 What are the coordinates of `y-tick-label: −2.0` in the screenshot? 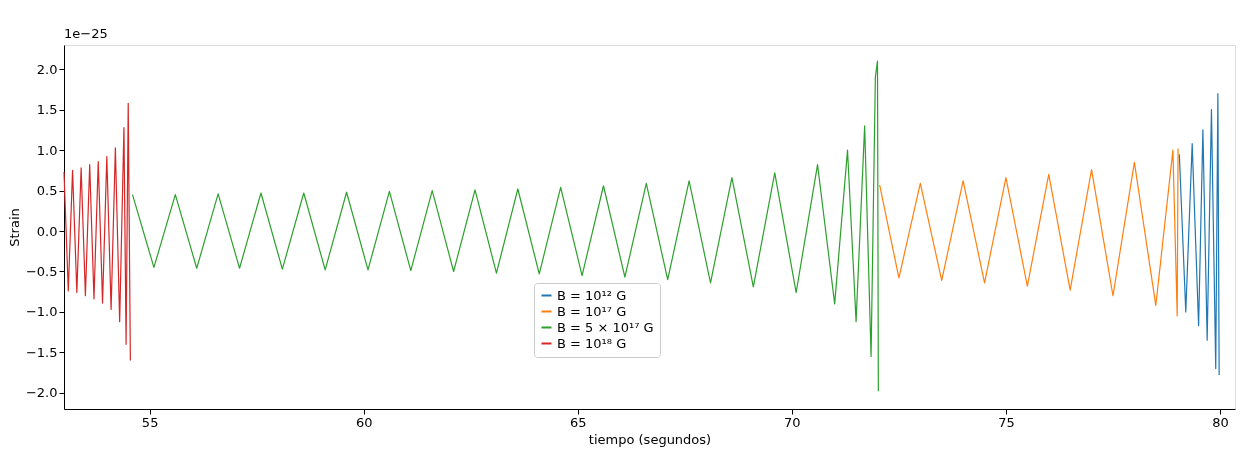 It's located at (41, 393).